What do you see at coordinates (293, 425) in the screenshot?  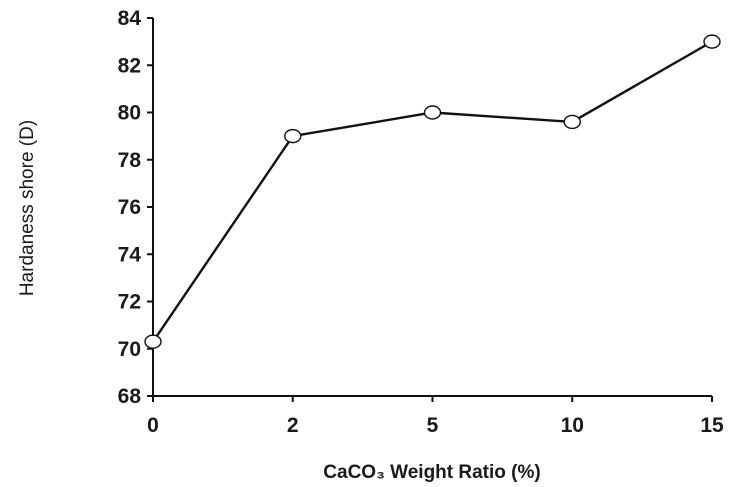 I see `x-tick-label: 2` at bounding box center [293, 425].